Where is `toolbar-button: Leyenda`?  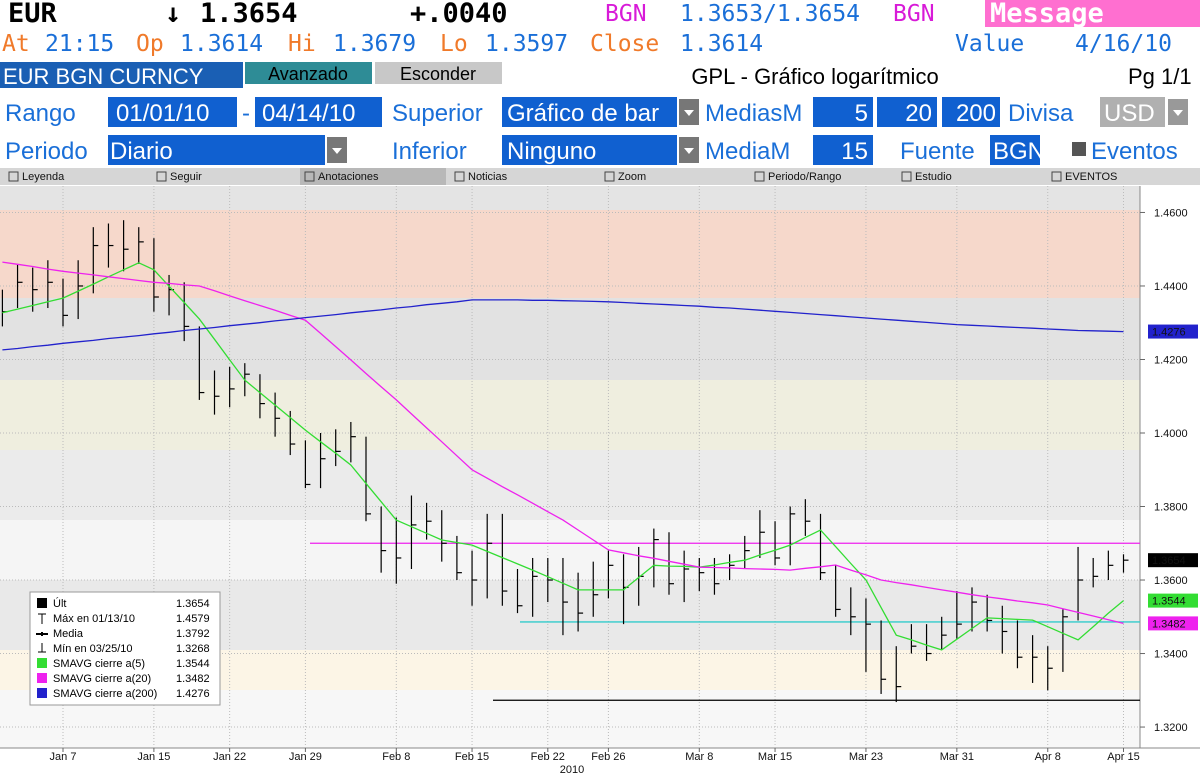
toolbar-button: Leyenda is located at coordinates (43, 177).